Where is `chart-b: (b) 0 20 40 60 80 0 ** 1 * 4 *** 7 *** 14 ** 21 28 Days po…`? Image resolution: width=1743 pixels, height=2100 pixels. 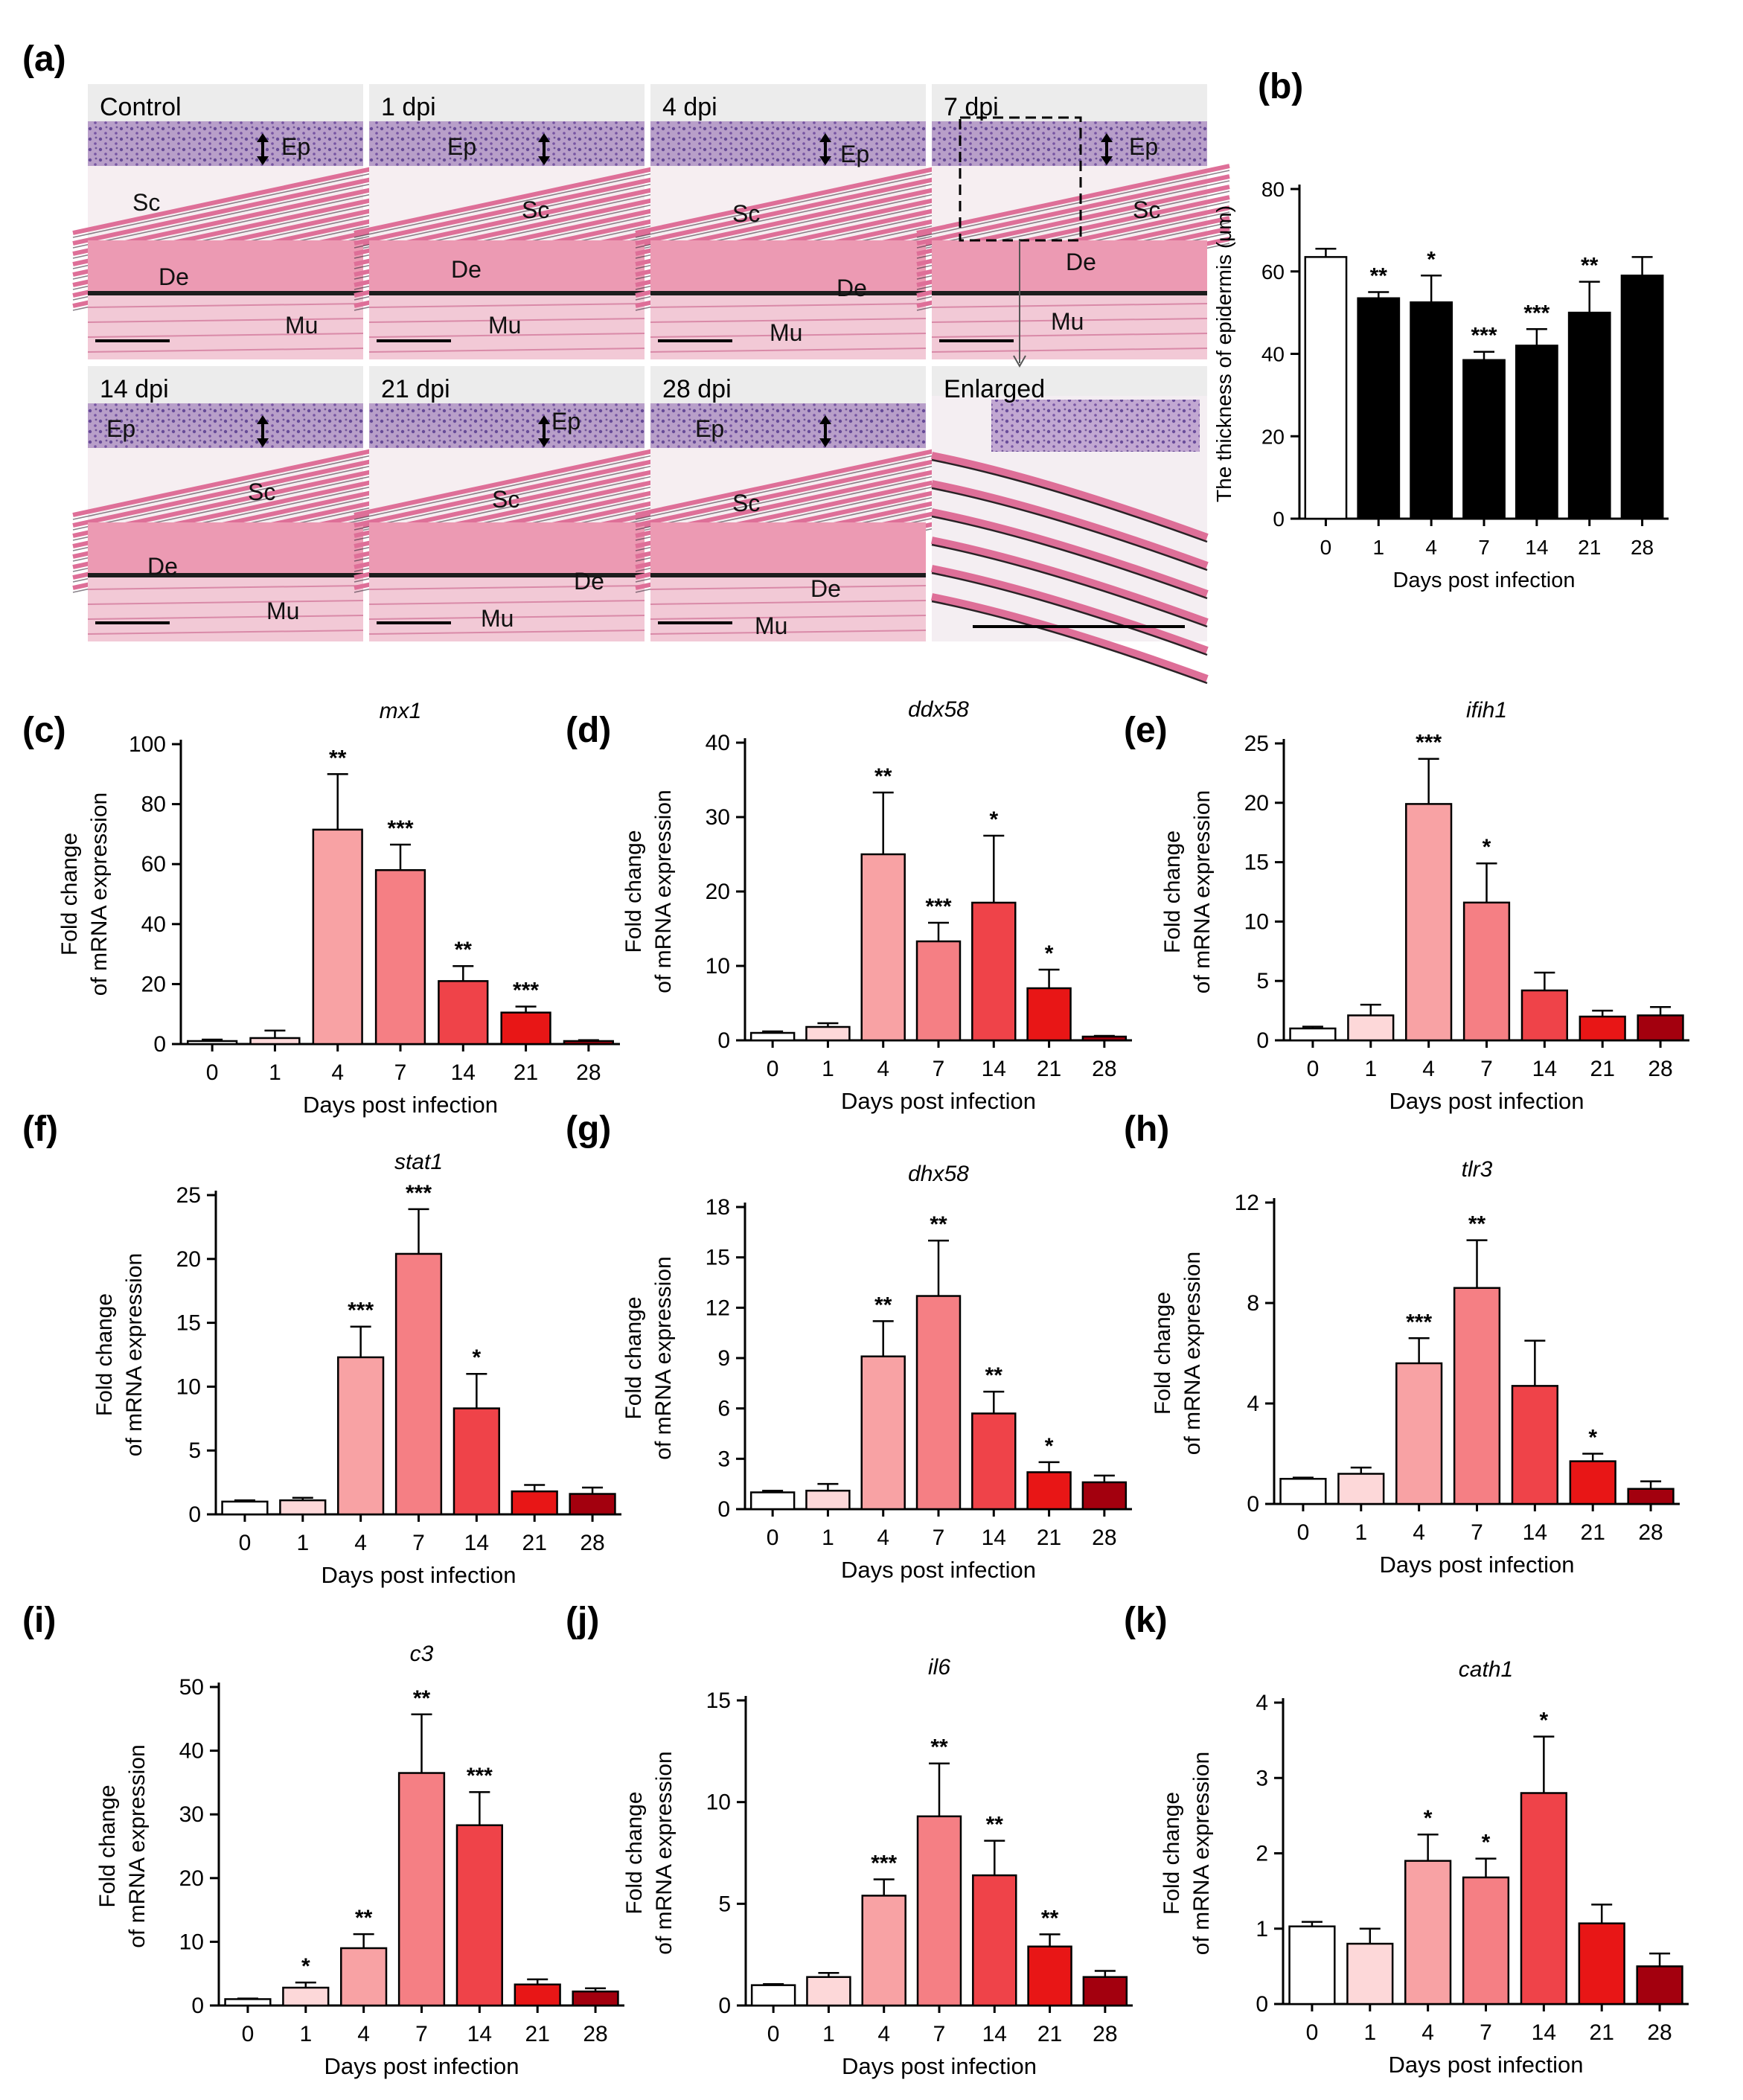 chart-b: (b) 0 20 40 60 80 0 ** 1 * 4 *** 7 *** 14 ** 21 28 Days po… is located at coordinates (1440, 329).